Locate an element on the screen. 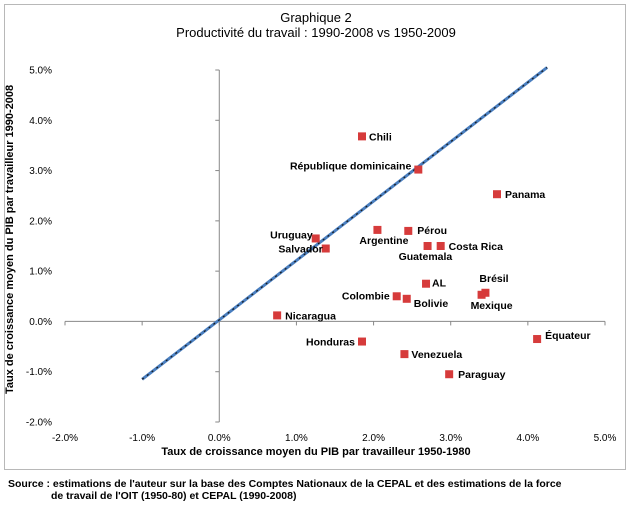 This screenshot has height=507, width=632. x-tick-label: 0.0% is located at coordinates (219, 438).